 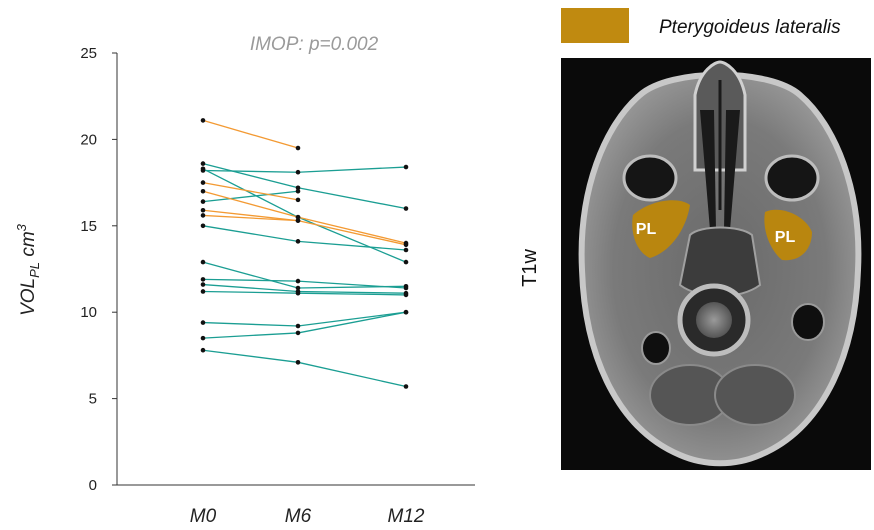 What do you see at coordinates (21, 227) in the screenshot?
I see `y-label-sup: 3` at bounding box center [21, 227].